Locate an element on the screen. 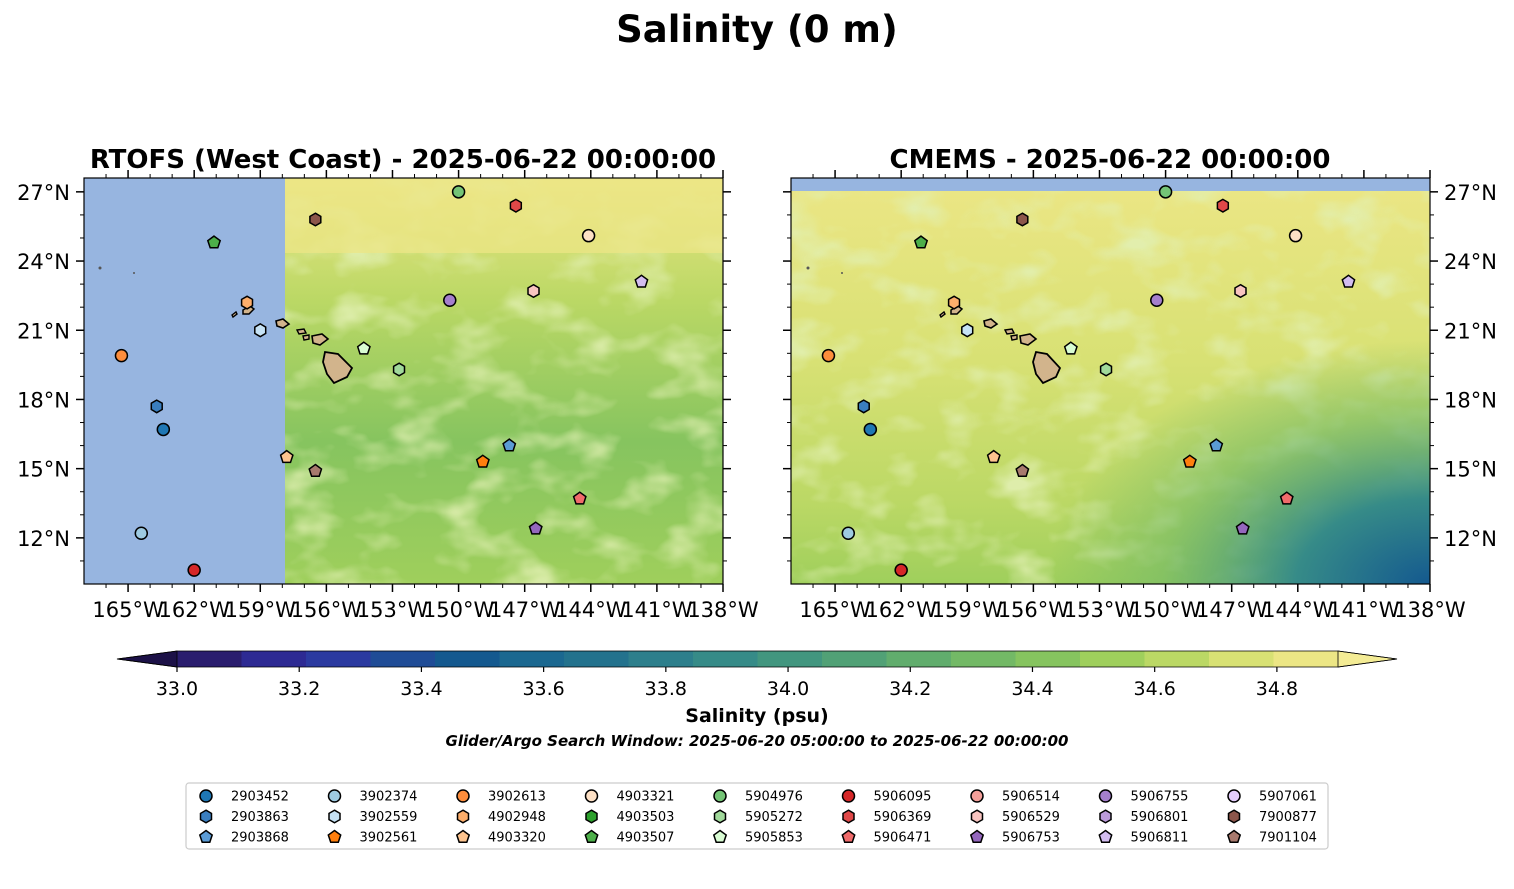  legend-label: 5904976 is located at coordinates (774, 797).